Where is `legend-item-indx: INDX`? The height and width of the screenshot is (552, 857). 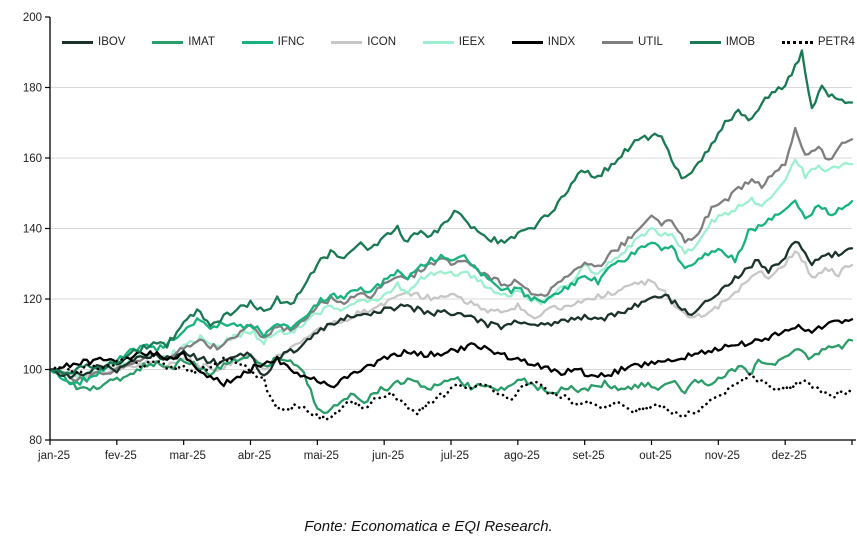
legend-item-indx: INDX is located at coordinates (543, 42).